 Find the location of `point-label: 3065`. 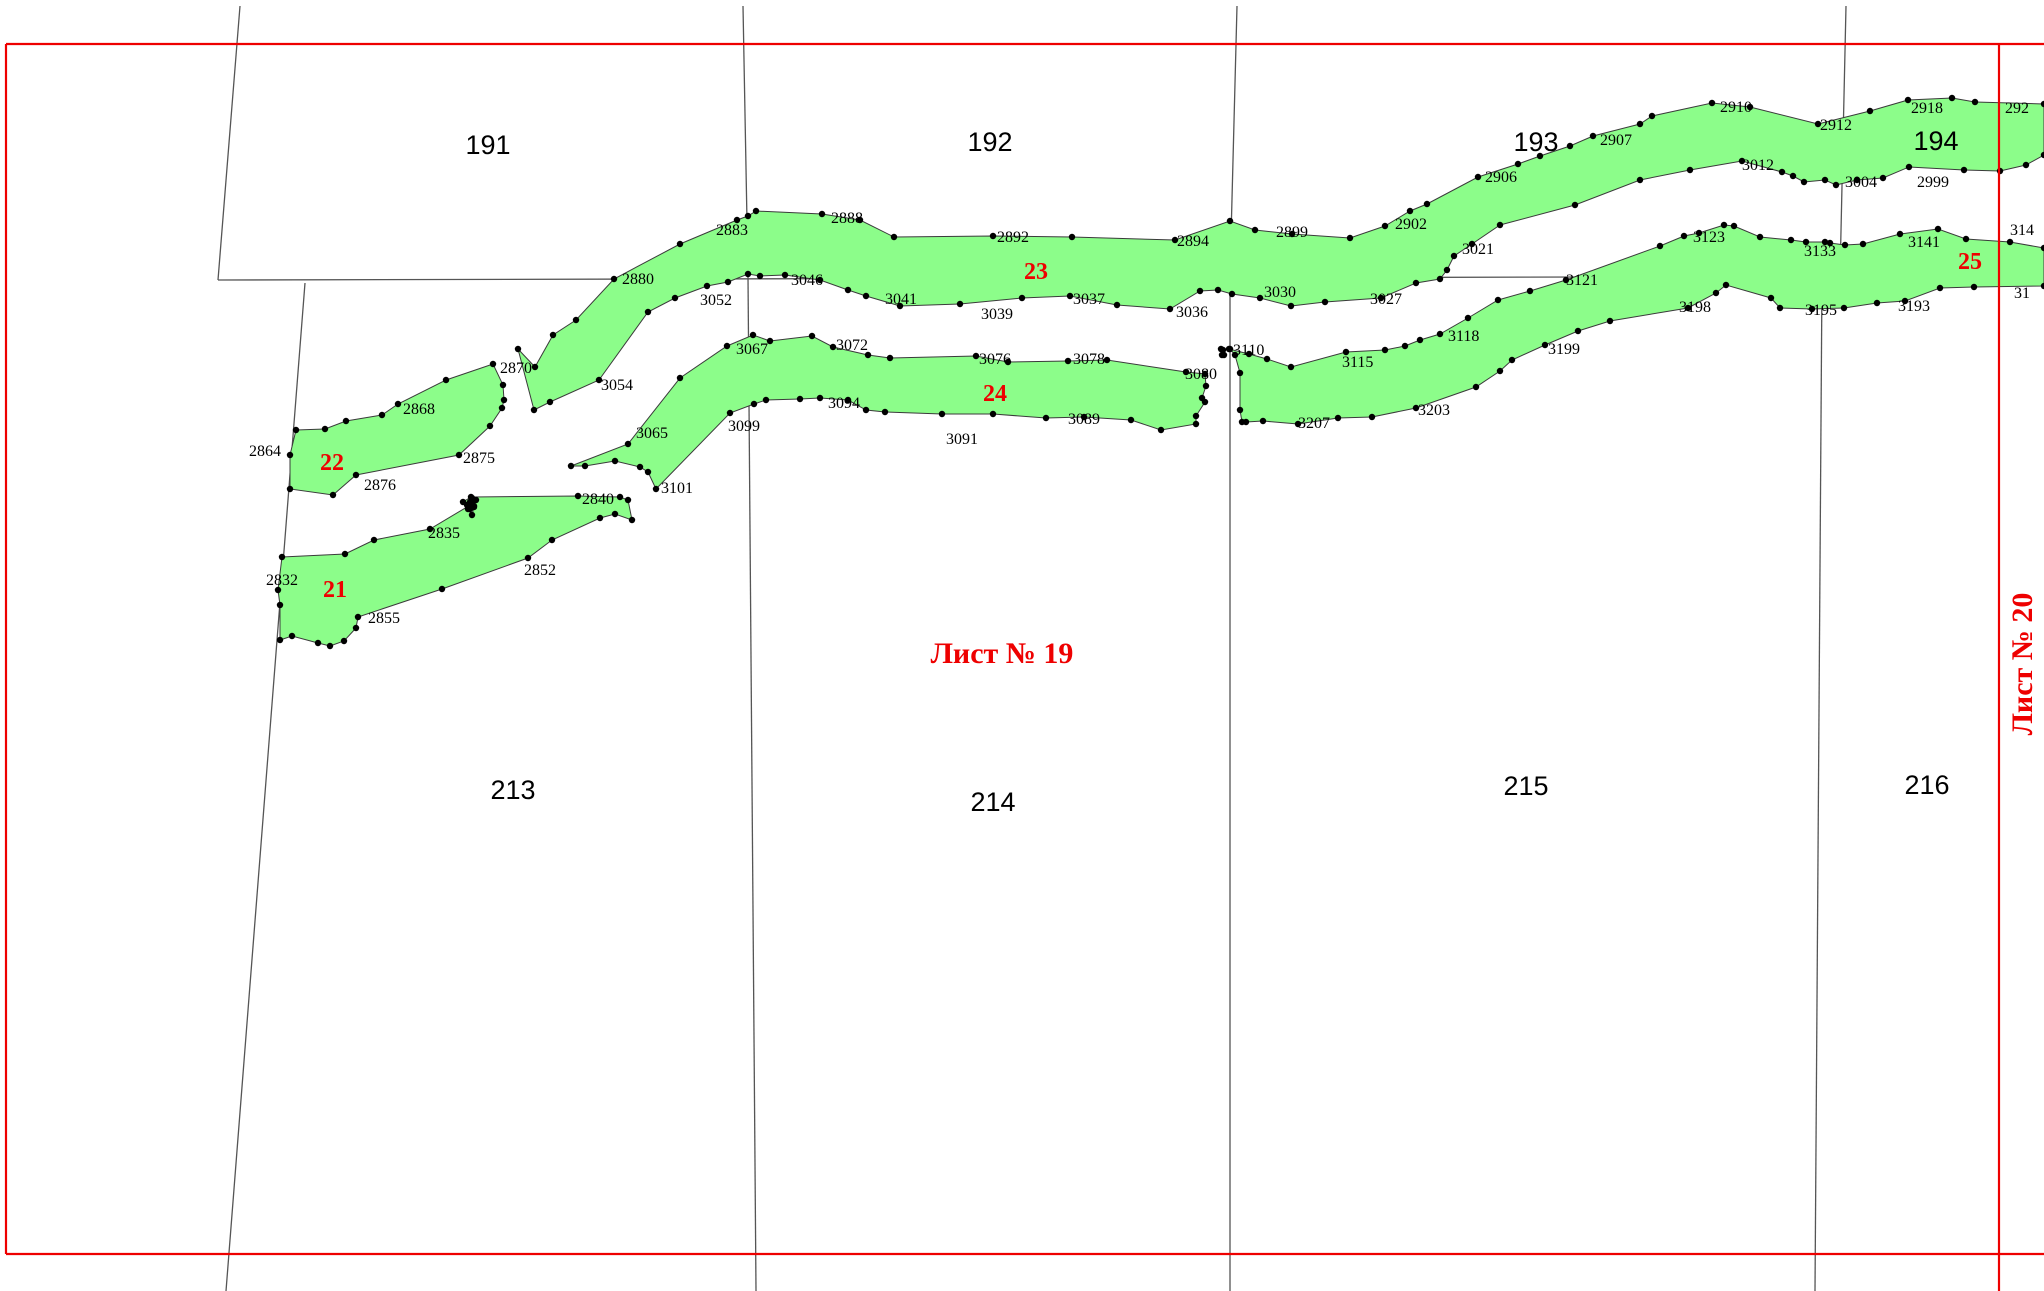

point-label: 3065 is located at coordinates (652, 433).